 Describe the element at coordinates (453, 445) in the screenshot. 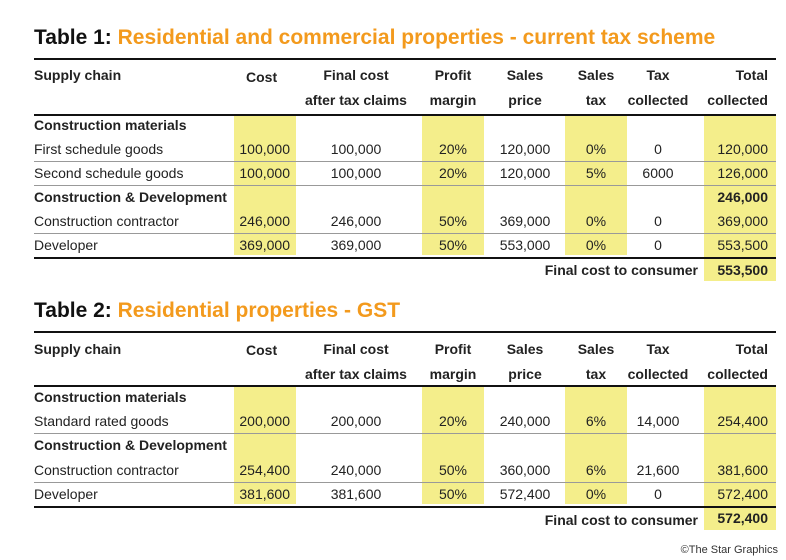

I see `profit-column-highlight` at that location.